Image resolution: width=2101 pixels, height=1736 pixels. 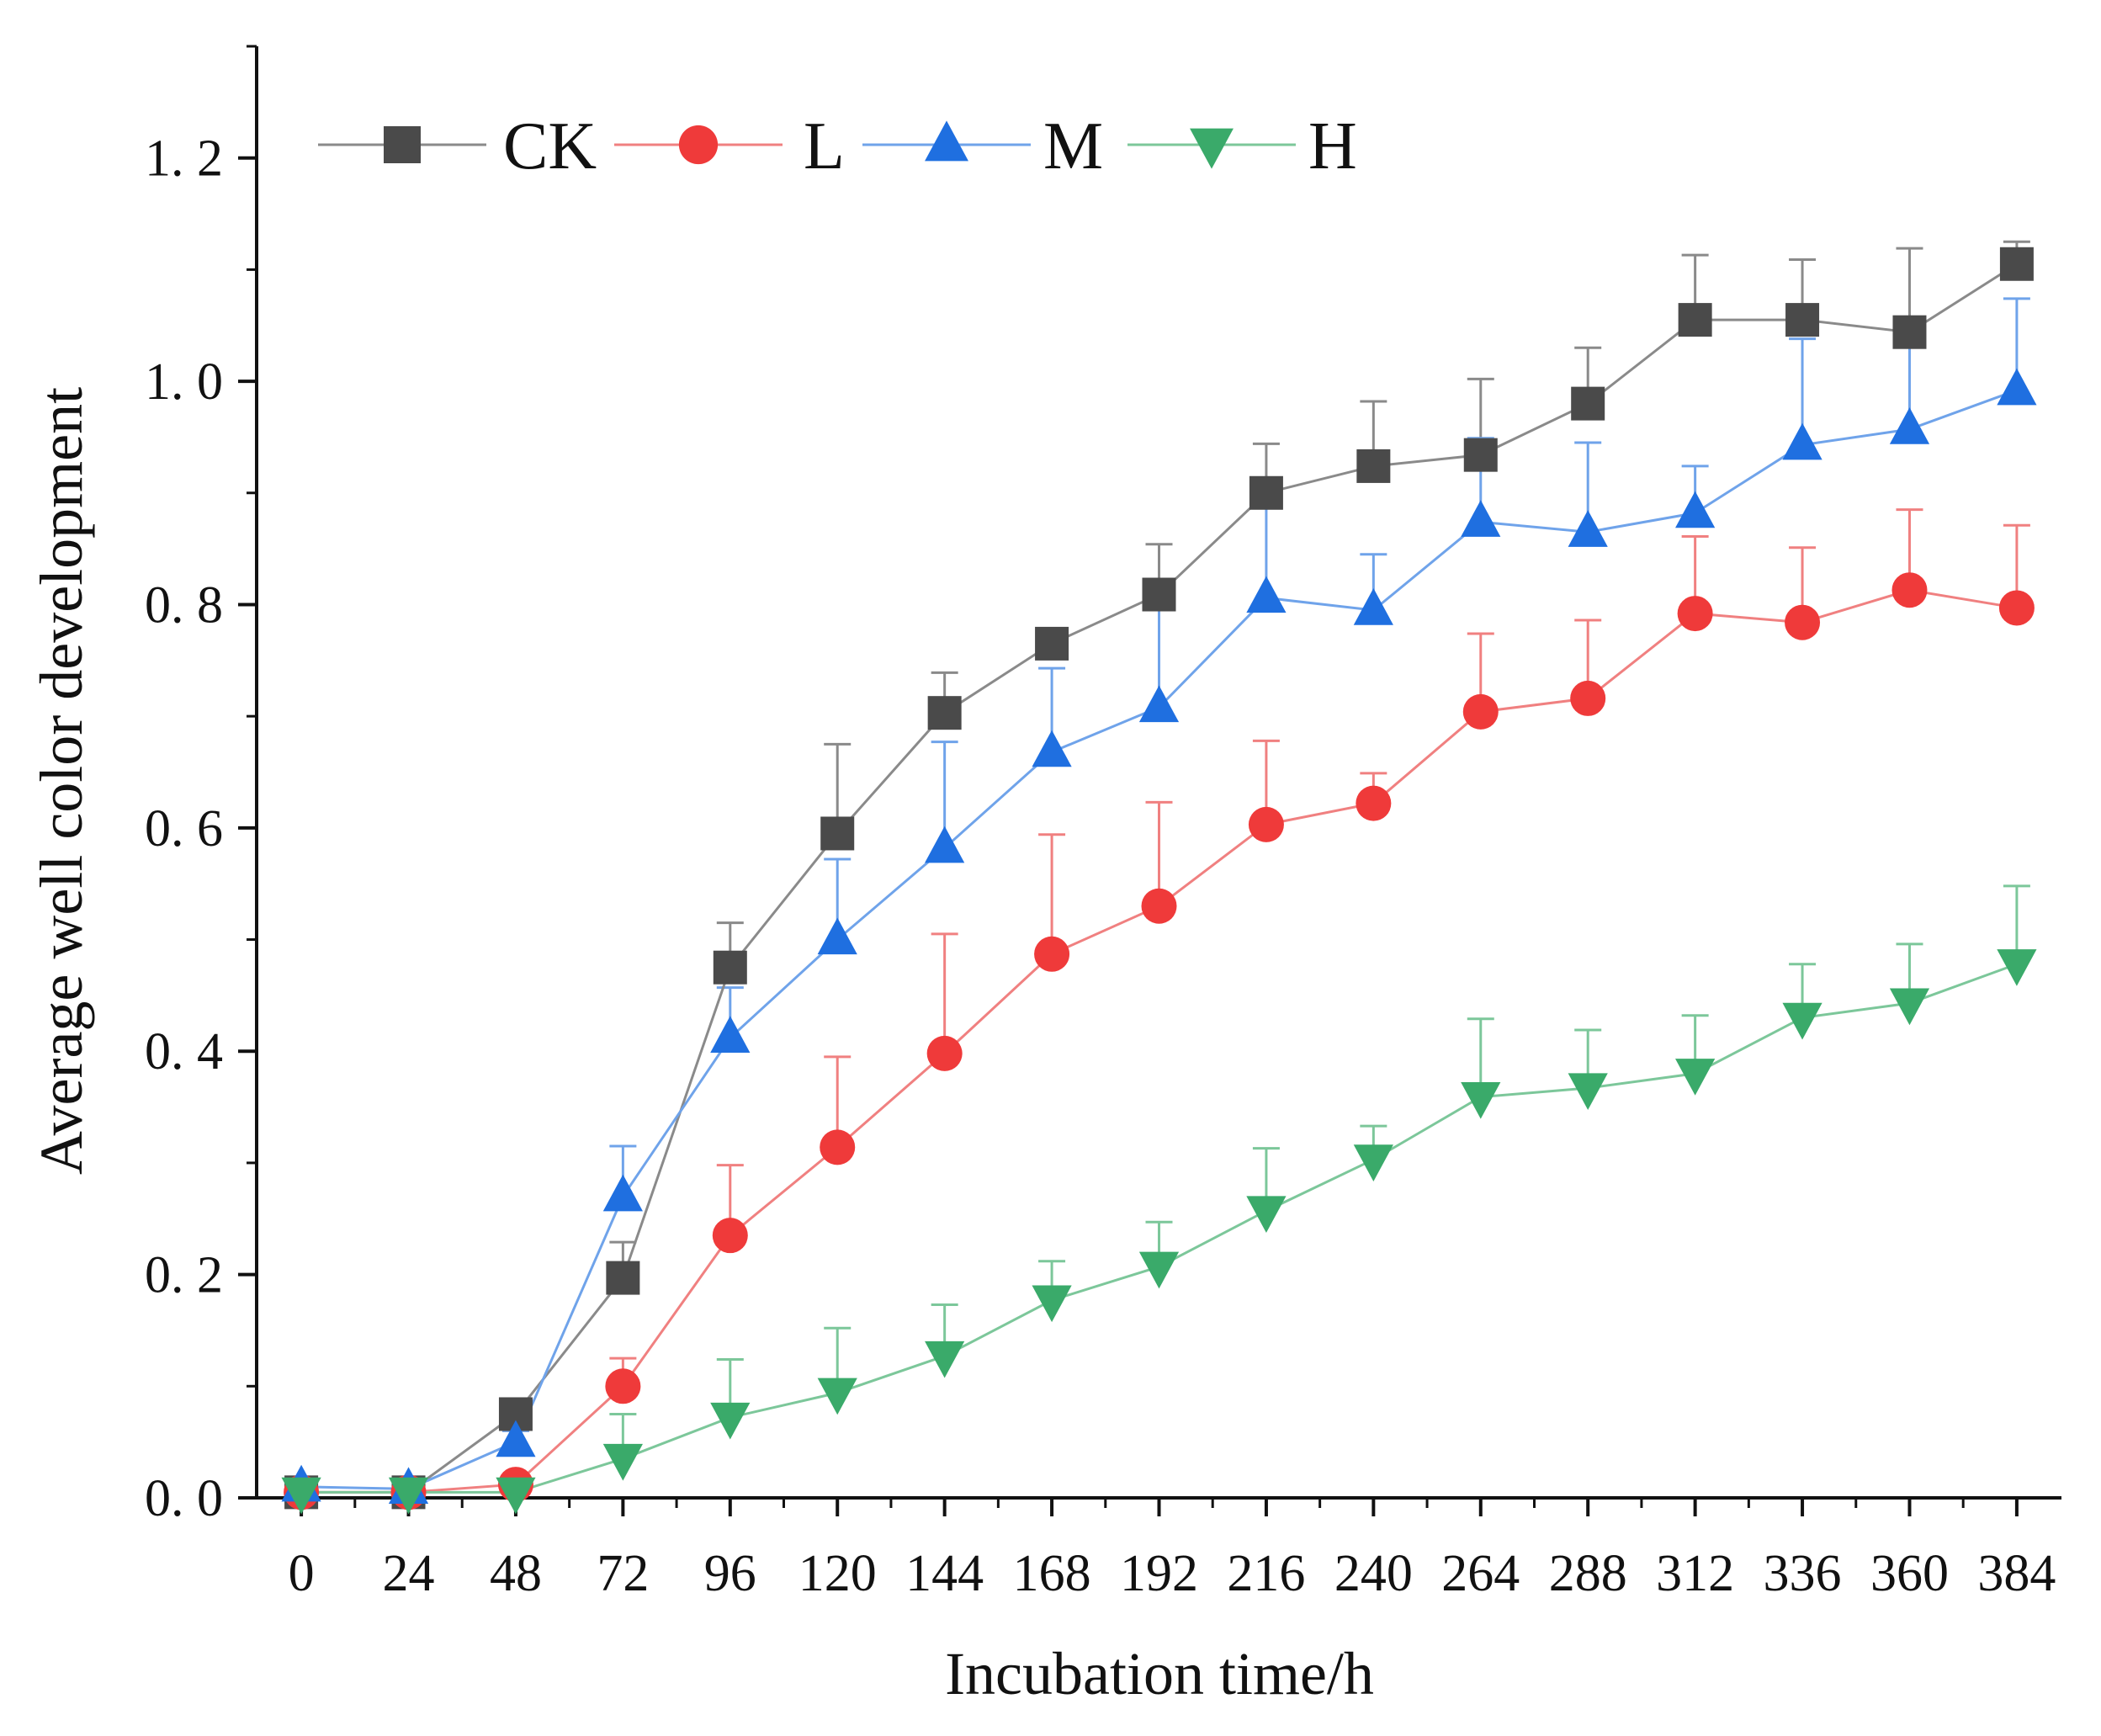 What do you see at coordinates (1480, 1573) in the screenshot?
I see `x-tick-label: 264` at bounding box center [1480, 1573].